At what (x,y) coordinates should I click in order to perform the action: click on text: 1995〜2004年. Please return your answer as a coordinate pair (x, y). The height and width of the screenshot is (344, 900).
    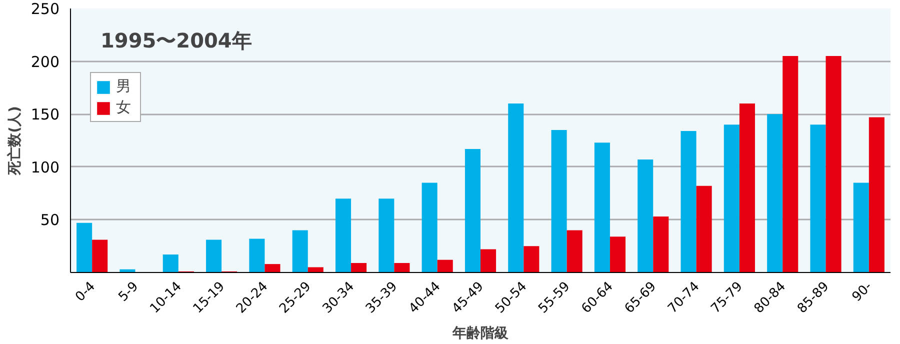
    Looking at the image, I should click on (176, 40).